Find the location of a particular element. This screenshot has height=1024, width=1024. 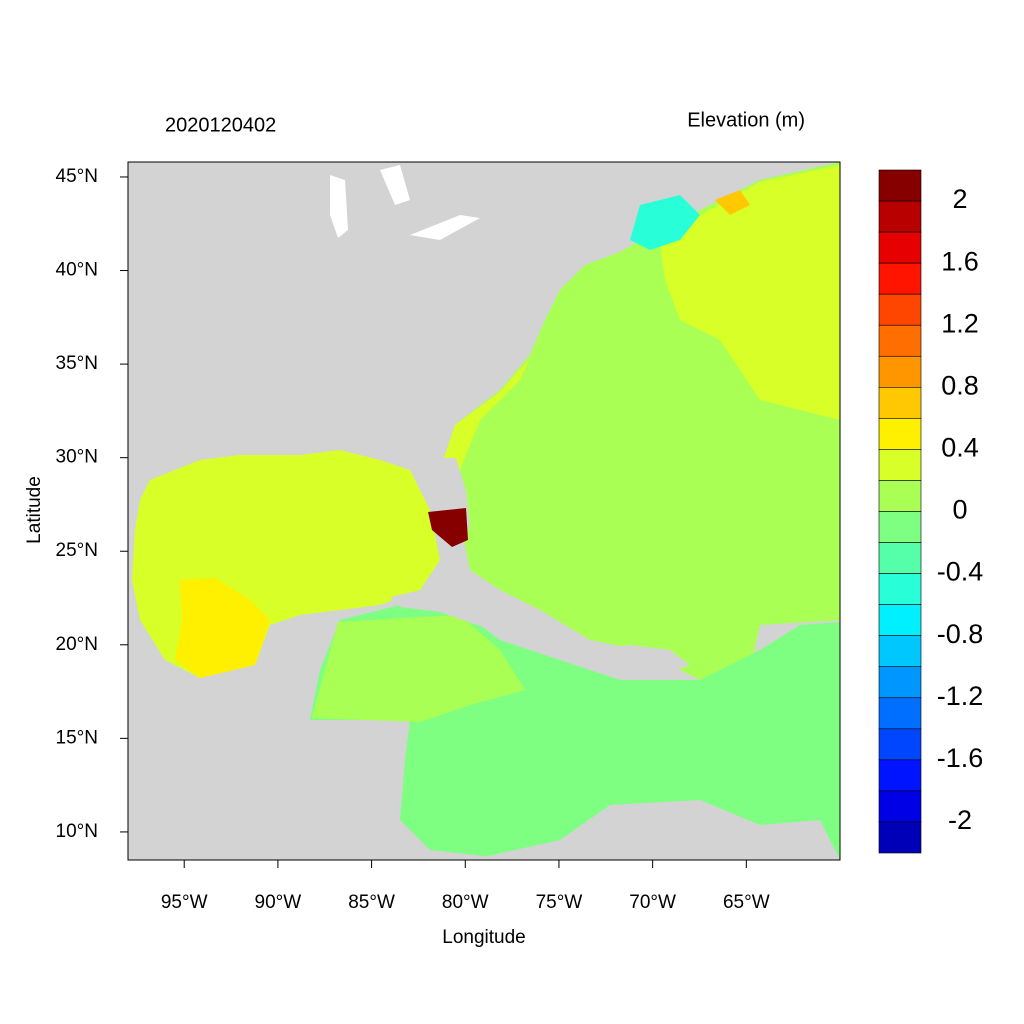

x-tick-label: 65°W is located at coordinates (746, 902).